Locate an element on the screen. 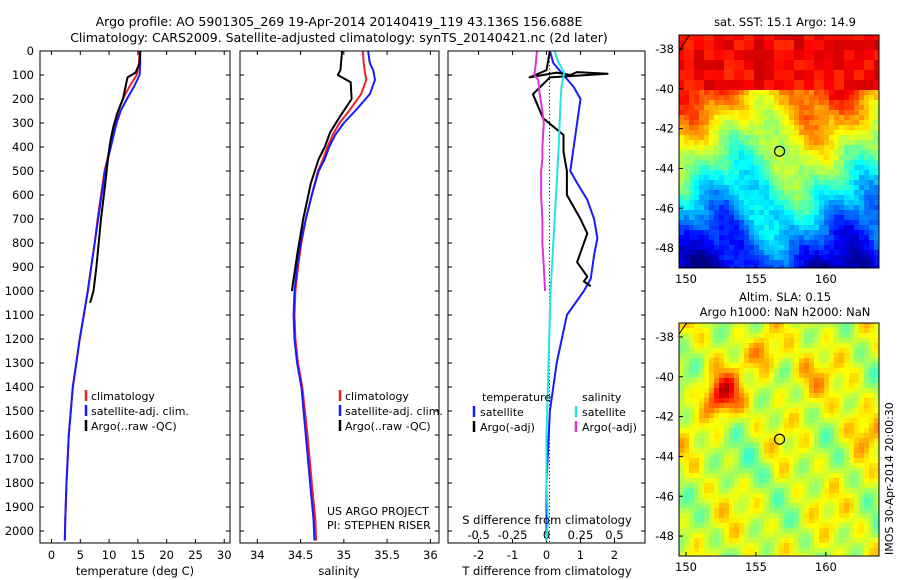 Image resolution: width=900 pixels, height=580 pixels. legend-group-title: salinity is located at coordinates (602, 397).